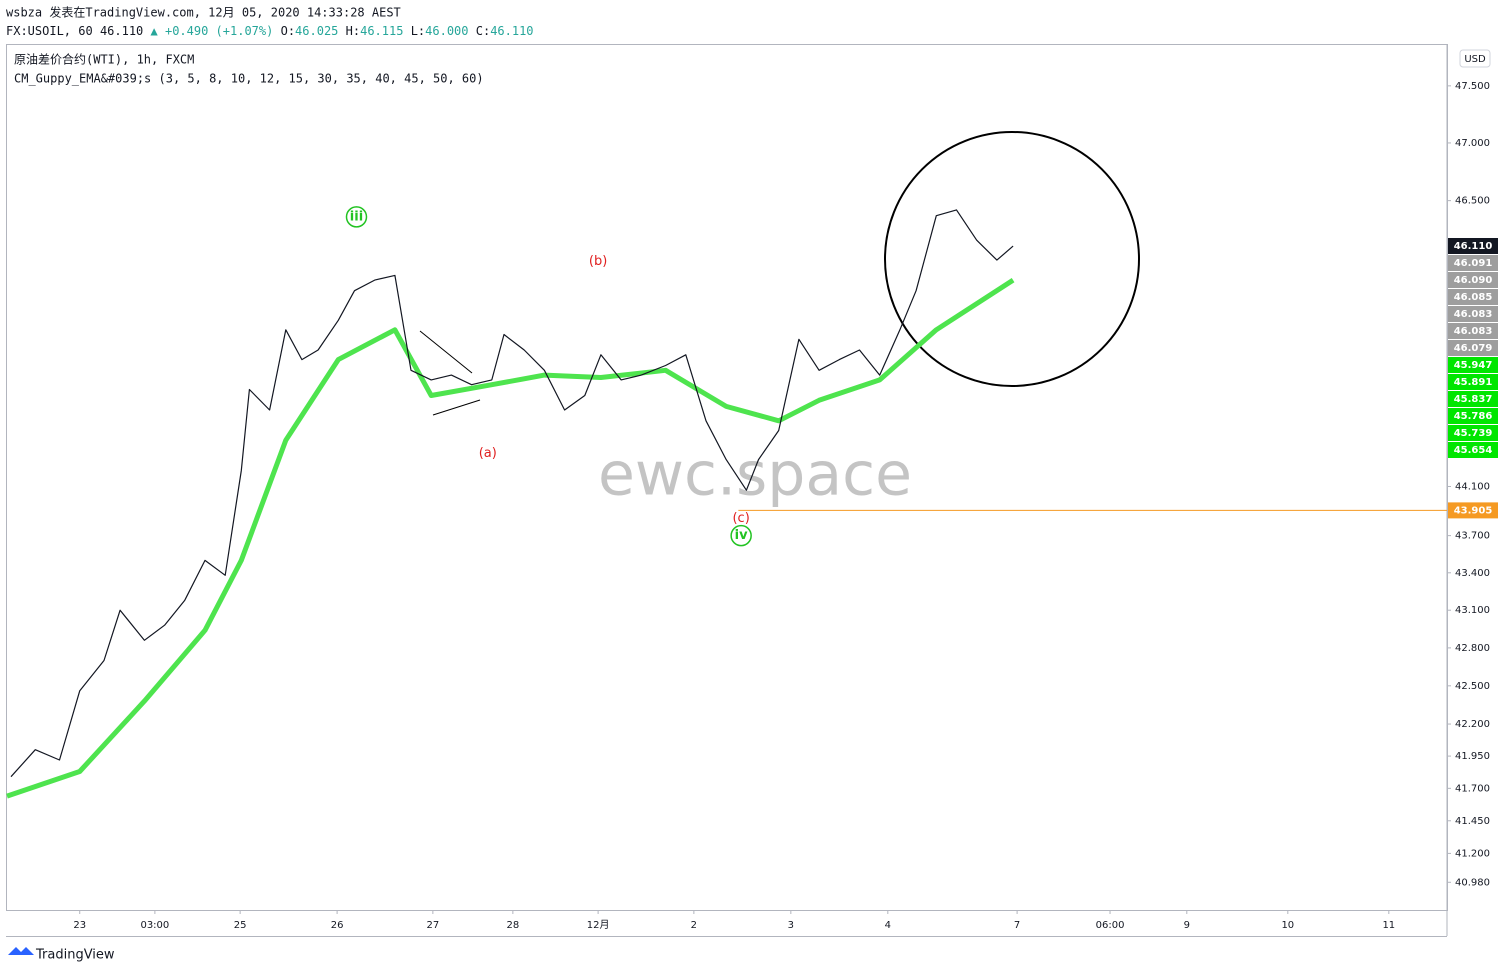 The image size is (1510, 974). Describe the element at coordinates (1472, 201) in the screenshot. I see `y-tick-label: 46.500` at that location.